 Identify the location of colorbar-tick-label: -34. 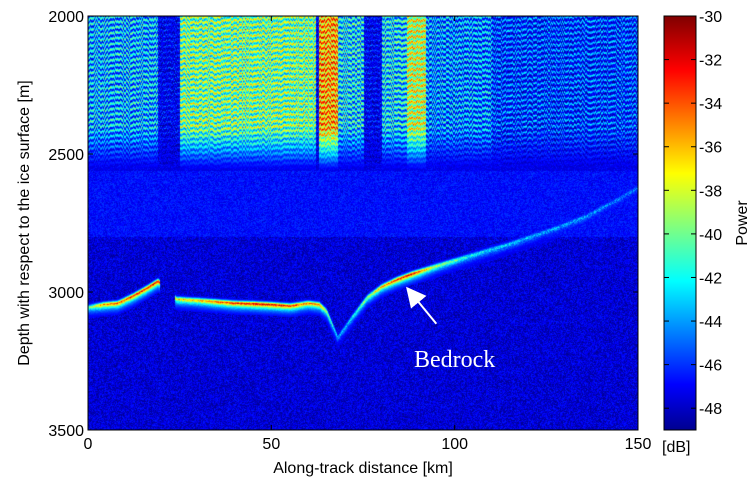
(710, 104).